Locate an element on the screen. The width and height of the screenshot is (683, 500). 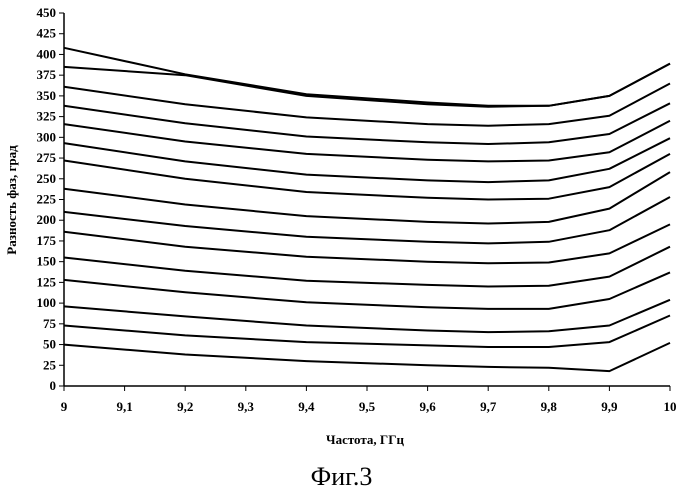
y-tick-label: 175 is located at coordinates (47, 240).